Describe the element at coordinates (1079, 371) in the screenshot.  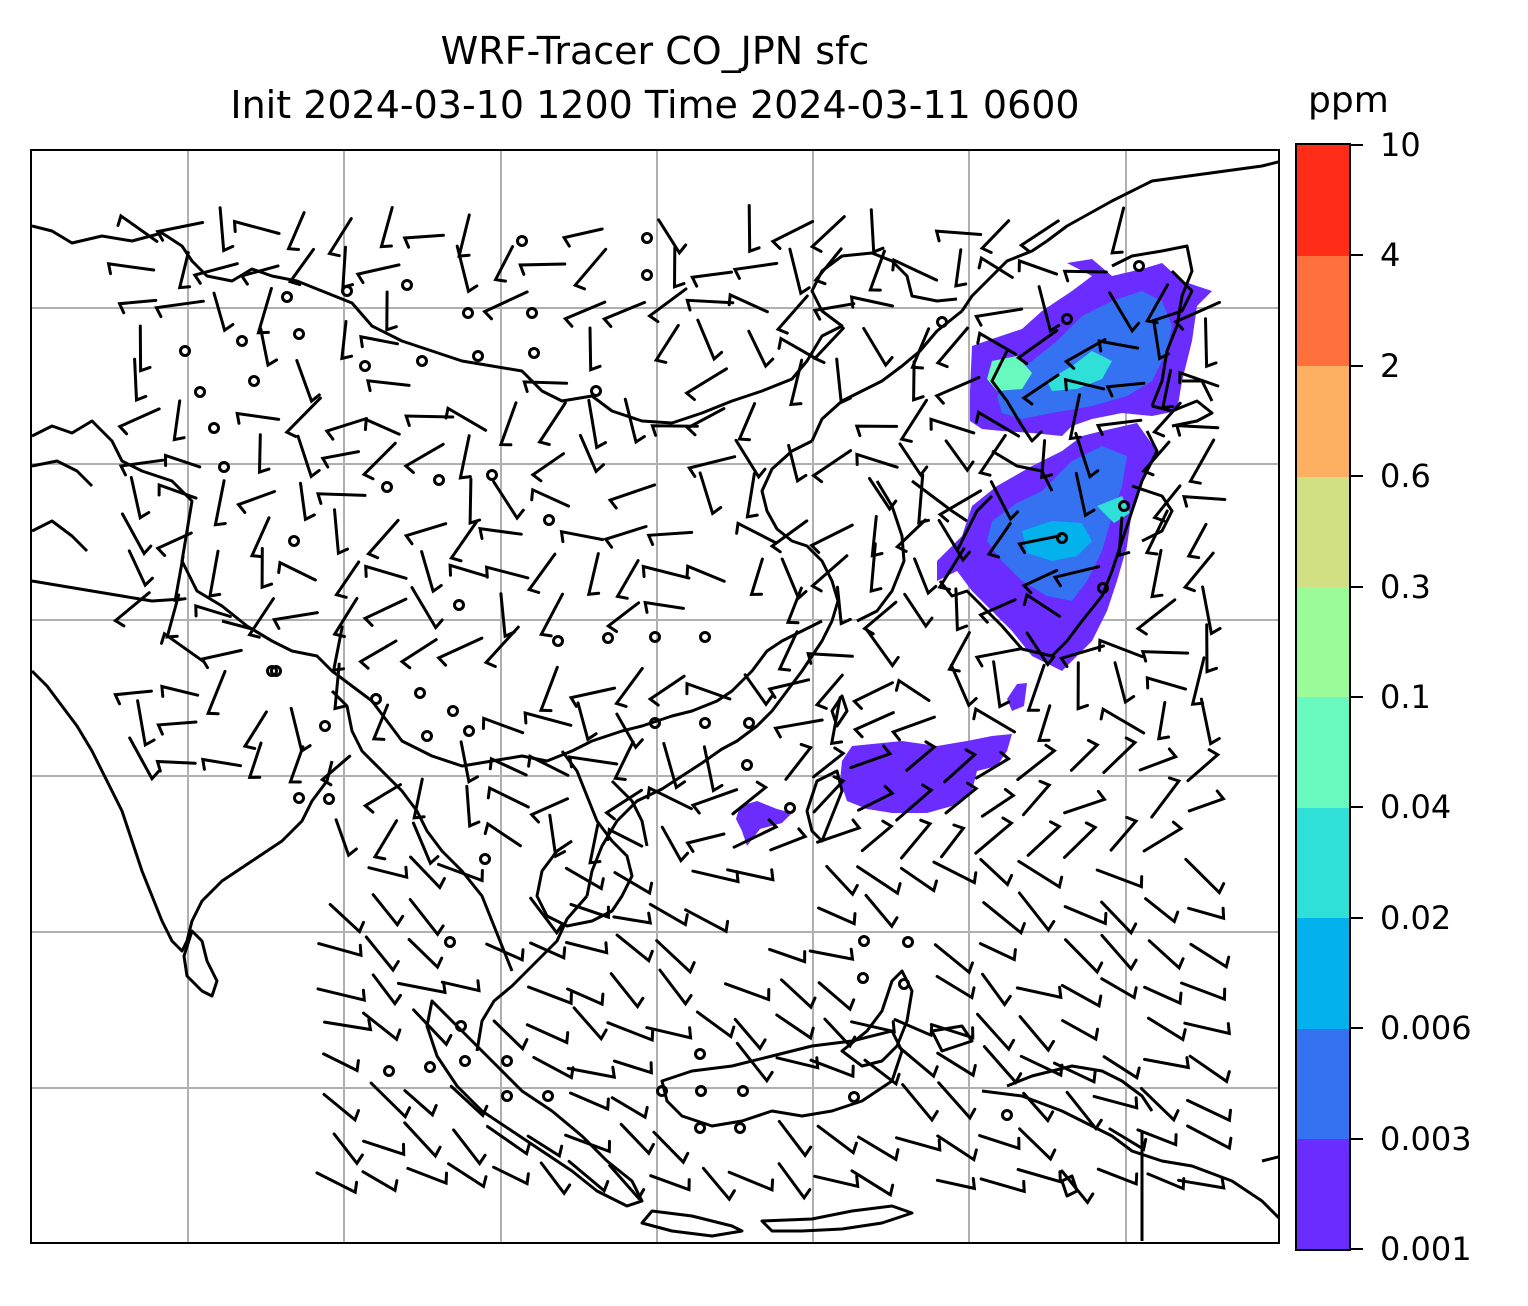
I see `plume-sakhalin-core` at that location.